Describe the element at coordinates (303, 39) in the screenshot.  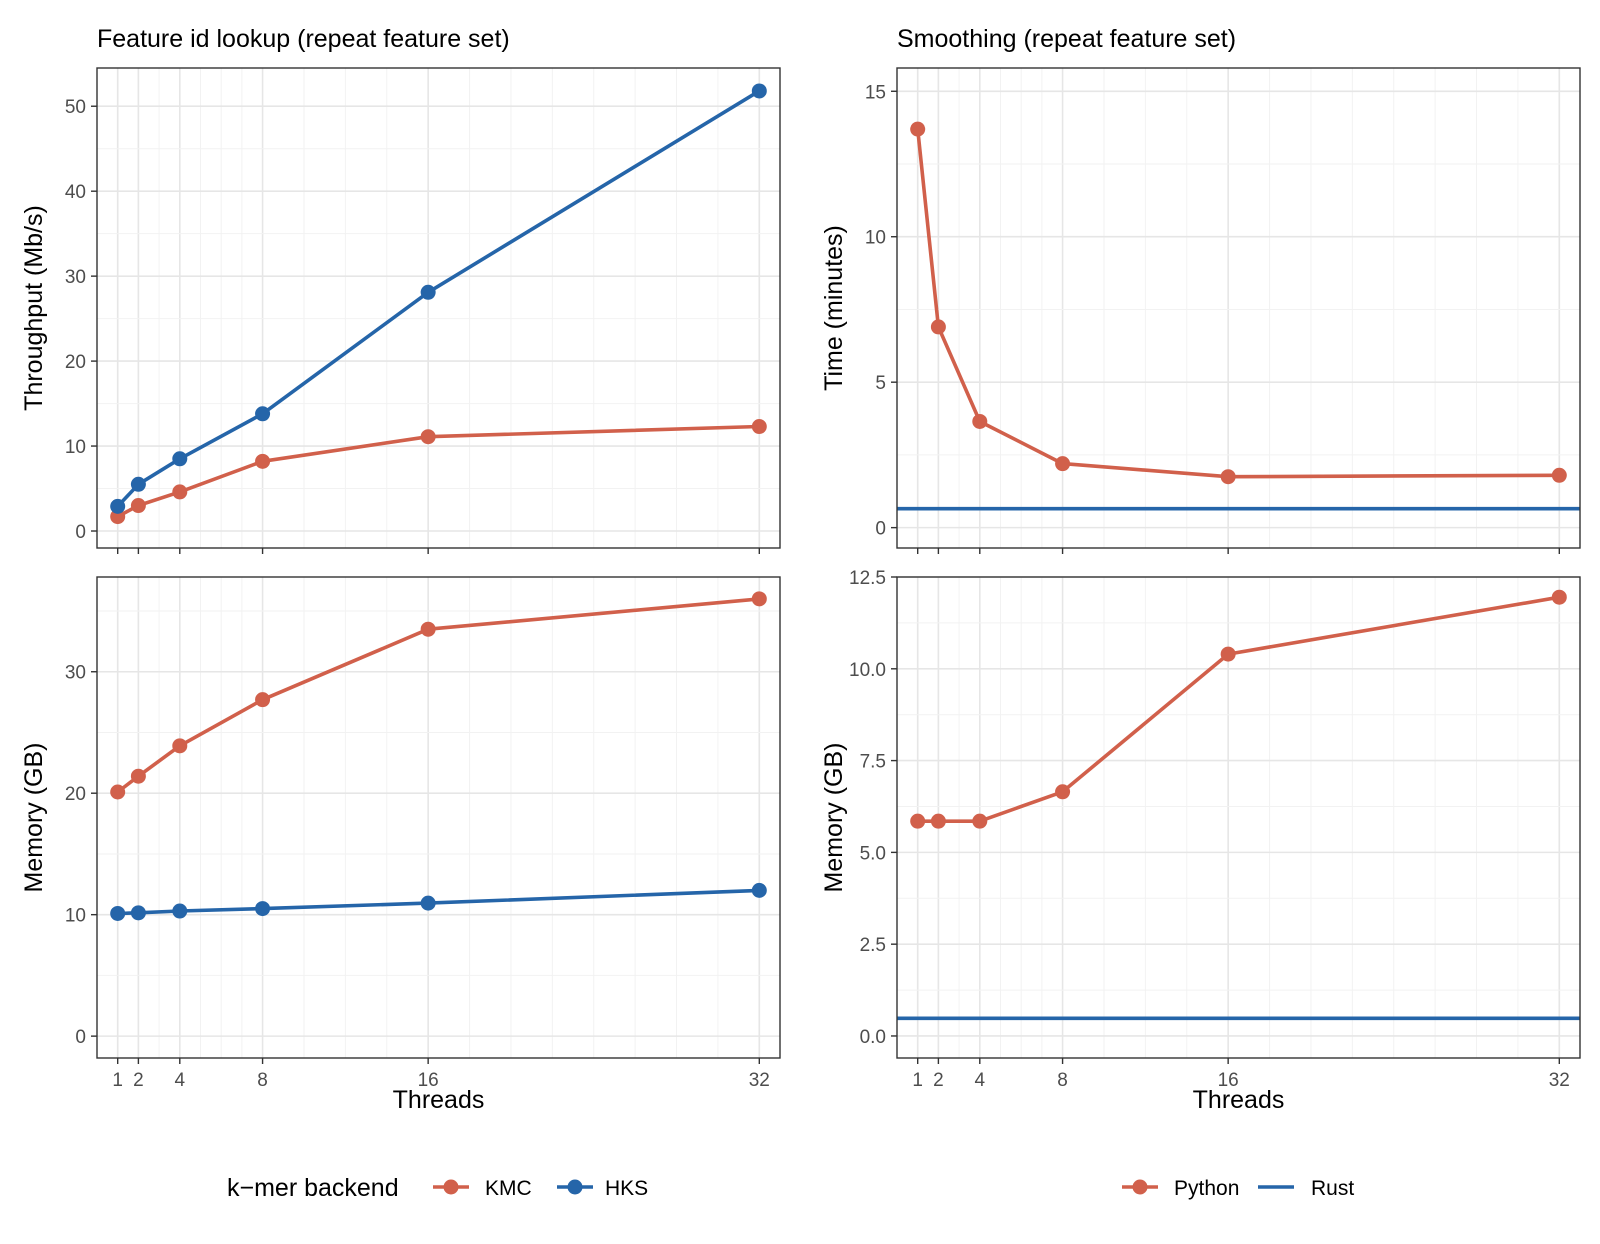
I see `panel-title: Feature id lookup (repeat feature set)` at that location.